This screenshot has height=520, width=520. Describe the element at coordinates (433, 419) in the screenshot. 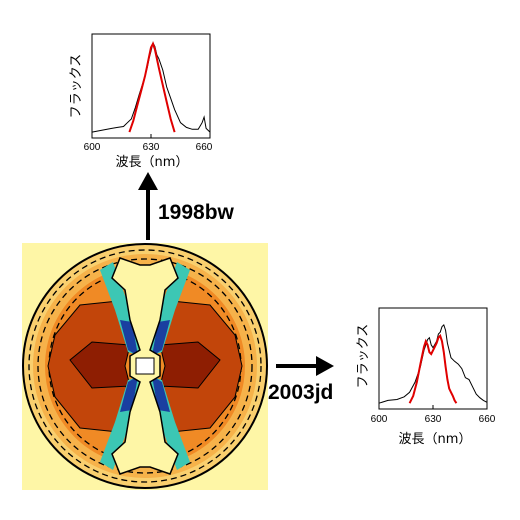

I see `xtick-right-1: 630` at that location.